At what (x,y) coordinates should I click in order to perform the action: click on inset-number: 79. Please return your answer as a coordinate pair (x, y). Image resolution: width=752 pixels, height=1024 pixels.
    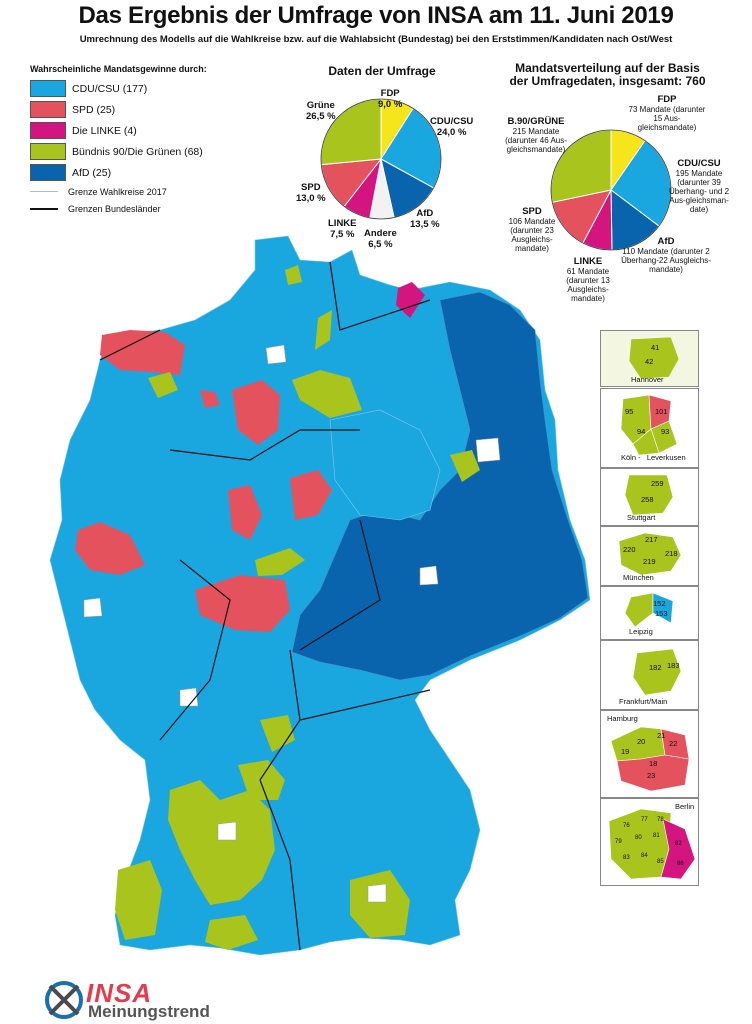
    Looking at the image, I should click on (618, 842).